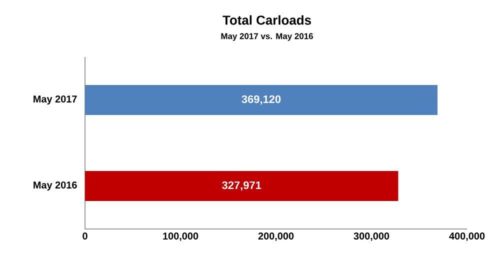  Describe the element at coordinates (180, 237) in the screenshot. I see `x-tick-label: 100,000` at that location.